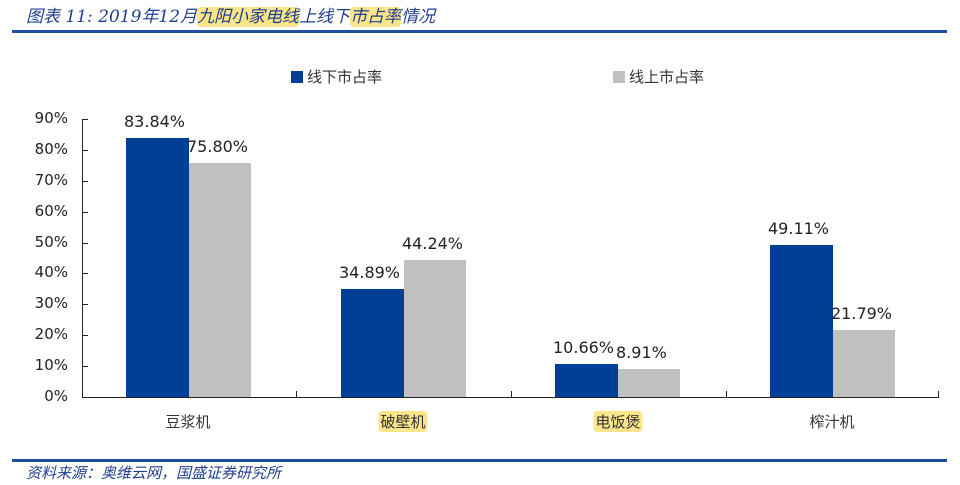 Image resolution: width=960 pixels, height=485 pixels. I want to click on category-label: 电饭煲, so click(618, 421).